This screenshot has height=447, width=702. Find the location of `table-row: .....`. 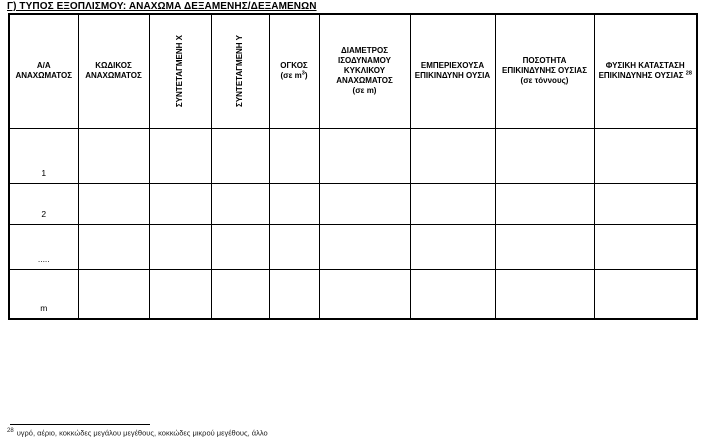

table-row: ..... is located at coordinates (353, 246).